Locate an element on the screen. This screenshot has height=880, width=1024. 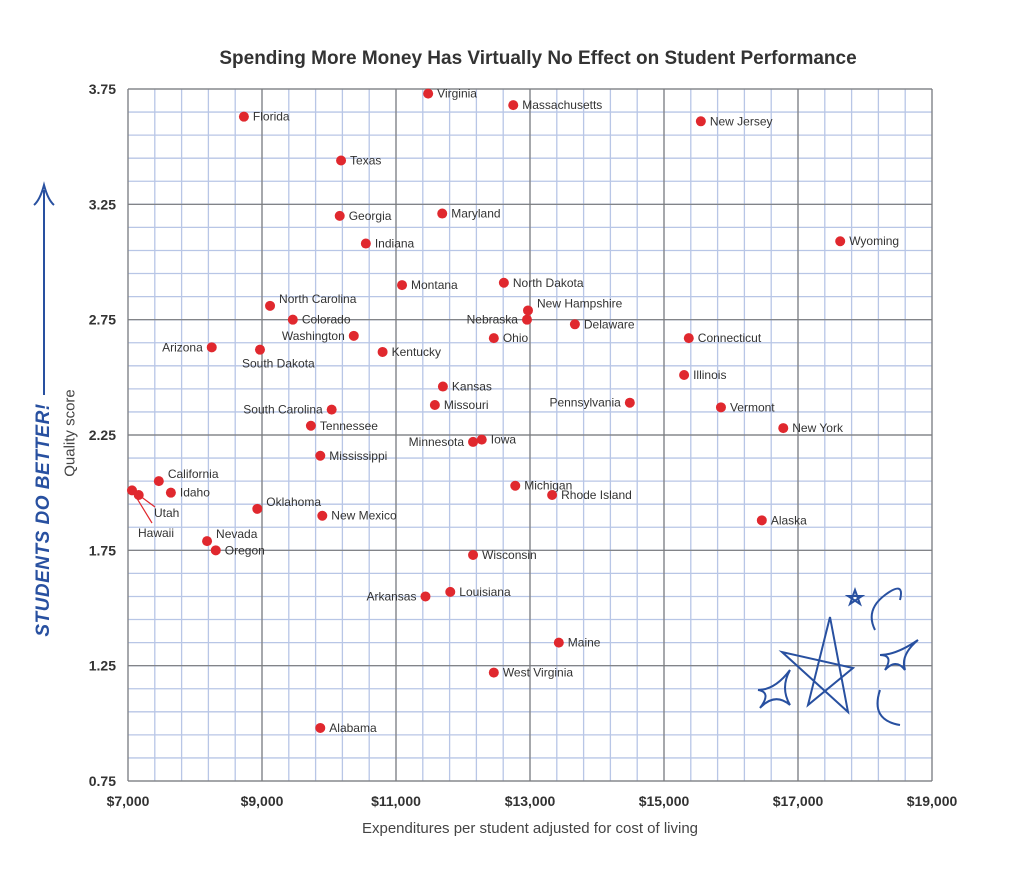
x-tick-label: $15,000 is located at coordinates (664, 801).